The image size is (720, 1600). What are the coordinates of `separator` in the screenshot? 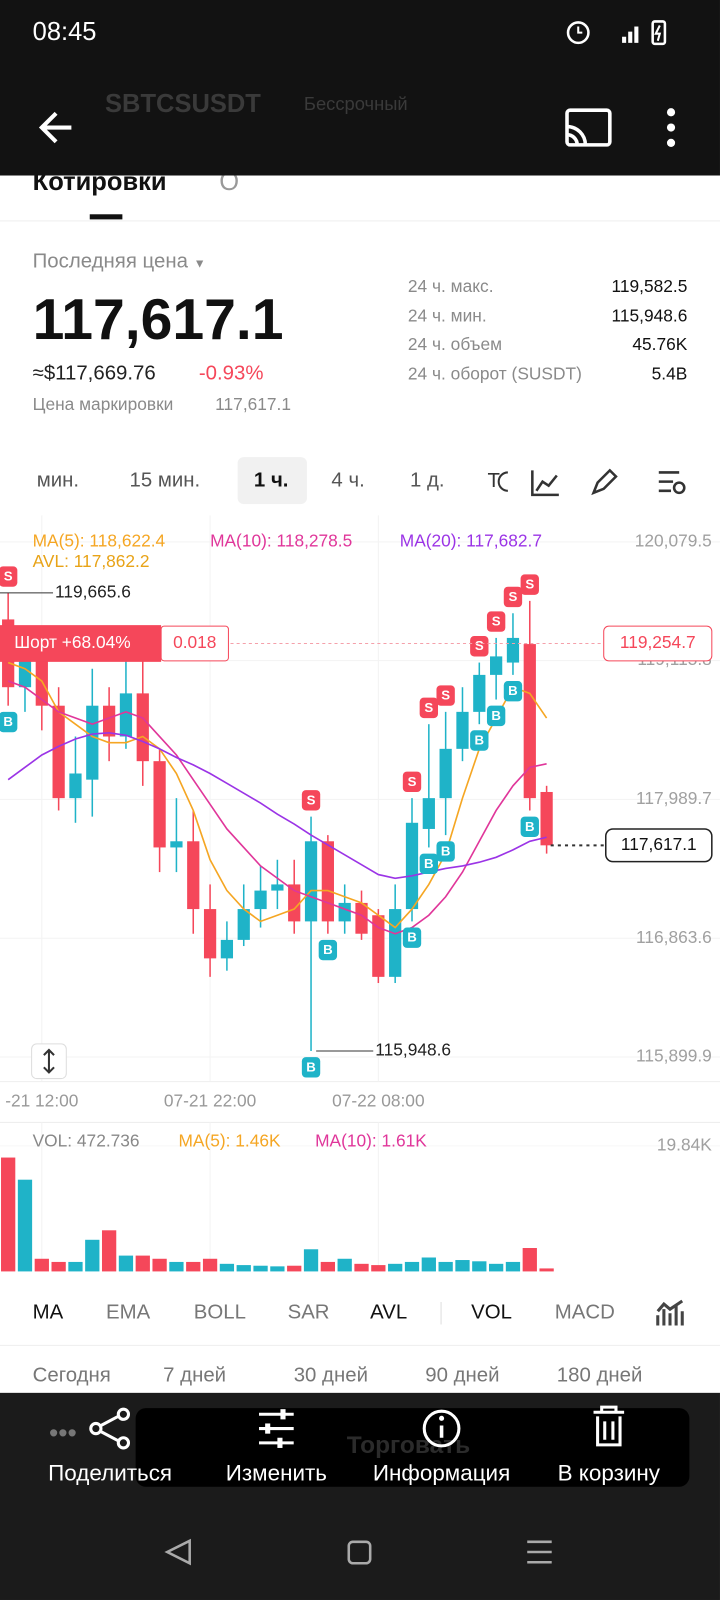 It's located at (441, 1313).